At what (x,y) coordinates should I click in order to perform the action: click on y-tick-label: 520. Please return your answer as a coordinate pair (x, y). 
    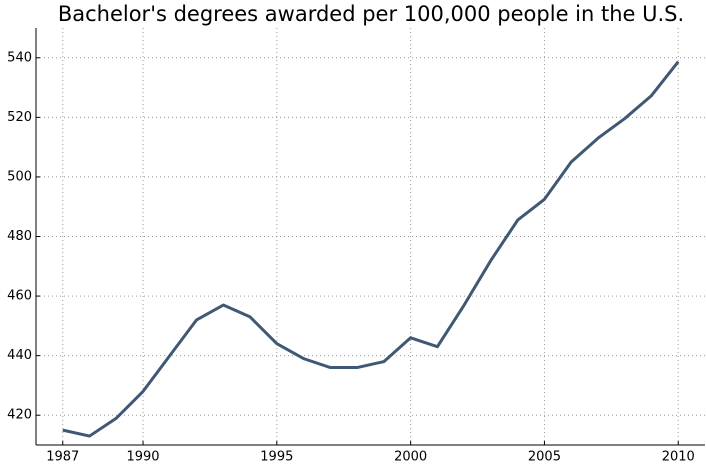
    Looking at the image, I should click on (19, 117).